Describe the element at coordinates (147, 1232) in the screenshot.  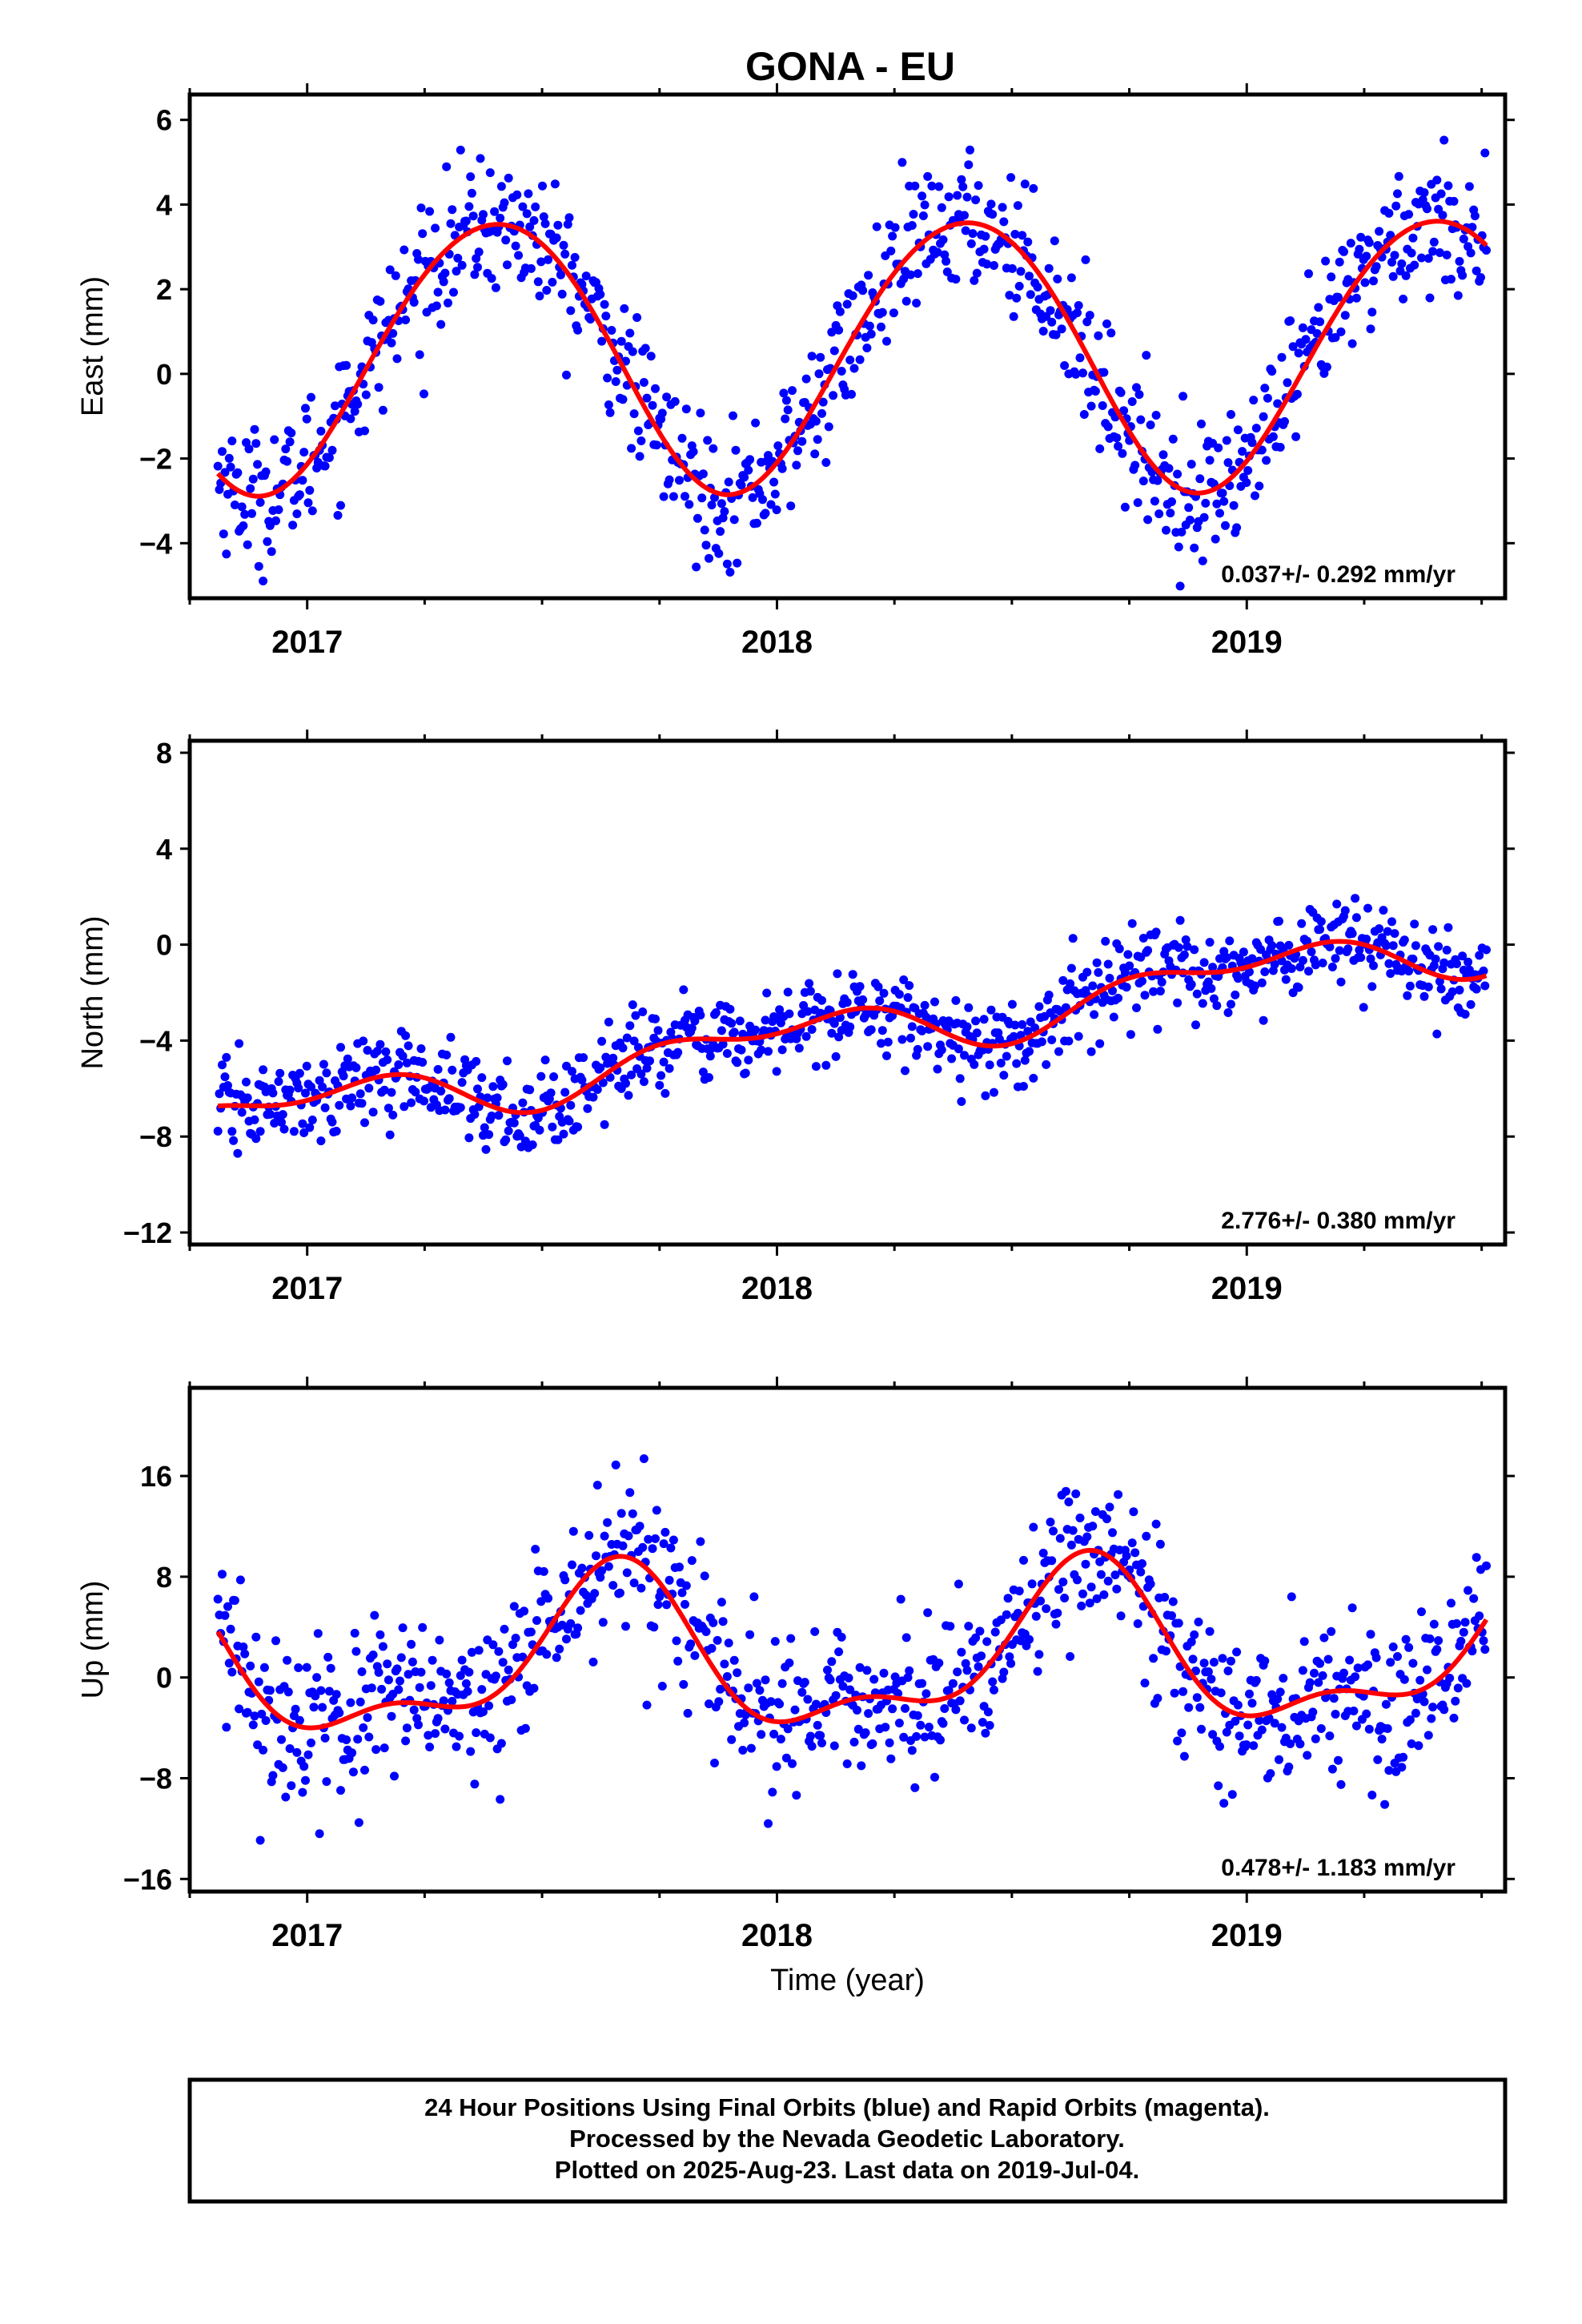
I see `y-tick-label: −12` at that location.